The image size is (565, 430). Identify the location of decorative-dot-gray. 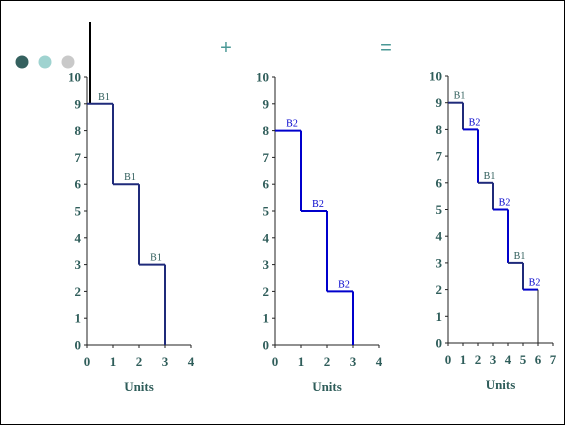
(68, 62).